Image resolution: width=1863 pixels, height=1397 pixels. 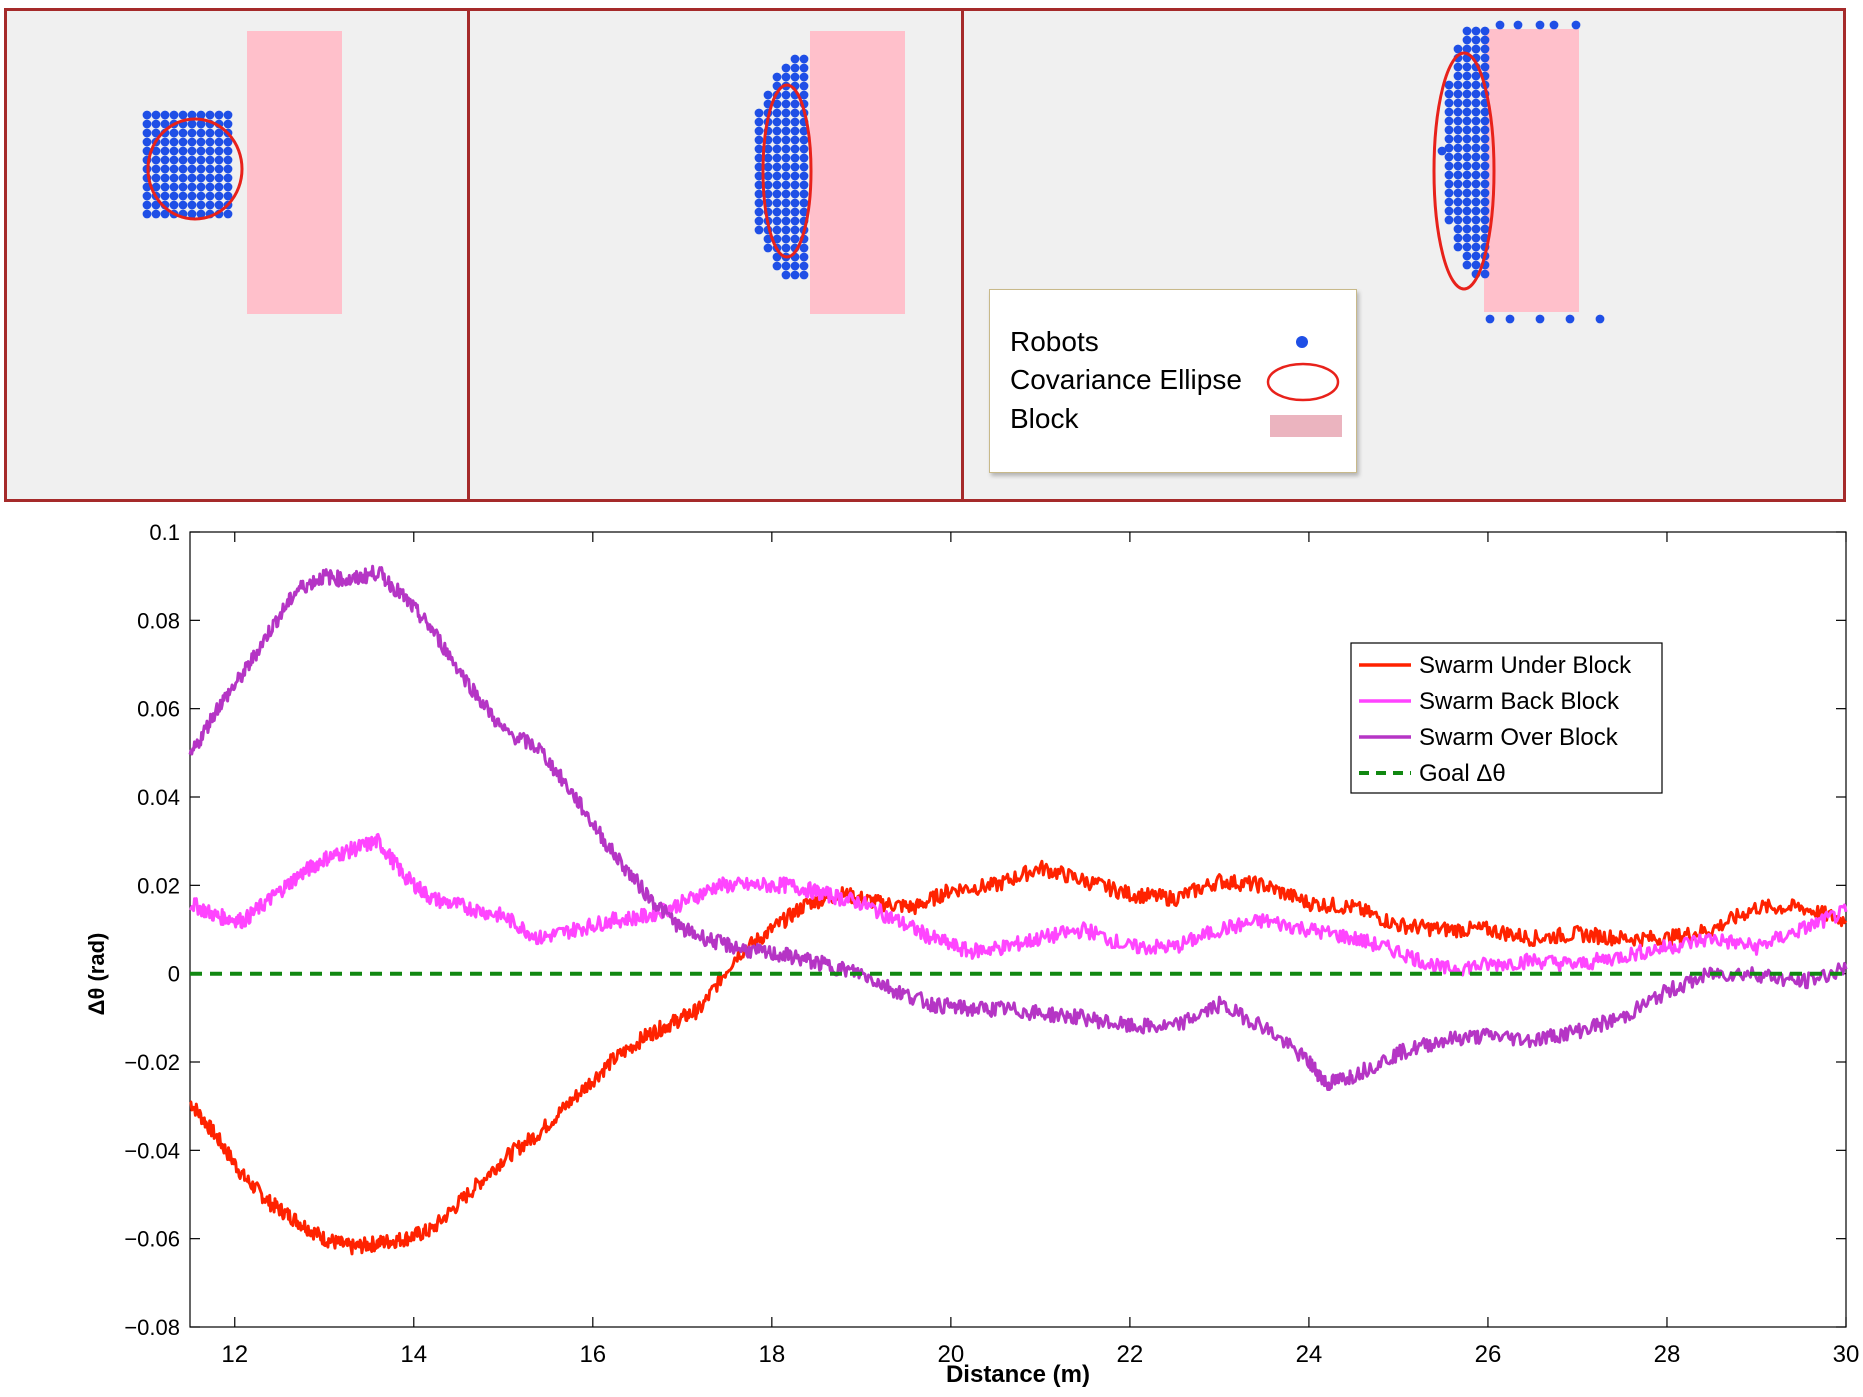 I want to click on y-tick-label: −0.04, so click(x=152, y=1150).